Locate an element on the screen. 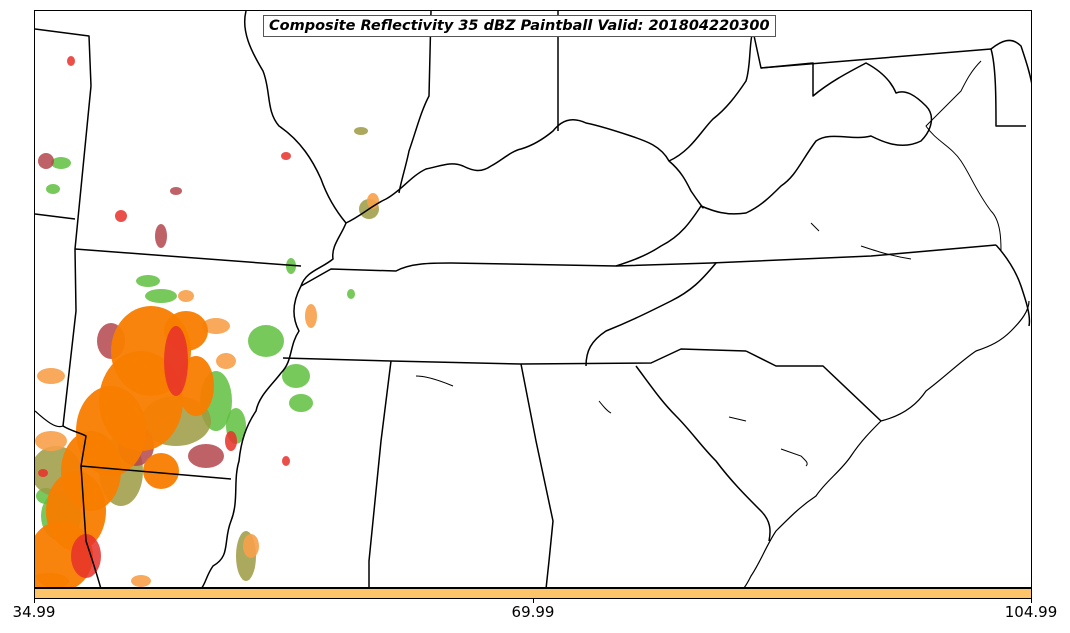 This screenshot has width=1070, height=633. oklahoma-border is located at coordinates (77, 256).